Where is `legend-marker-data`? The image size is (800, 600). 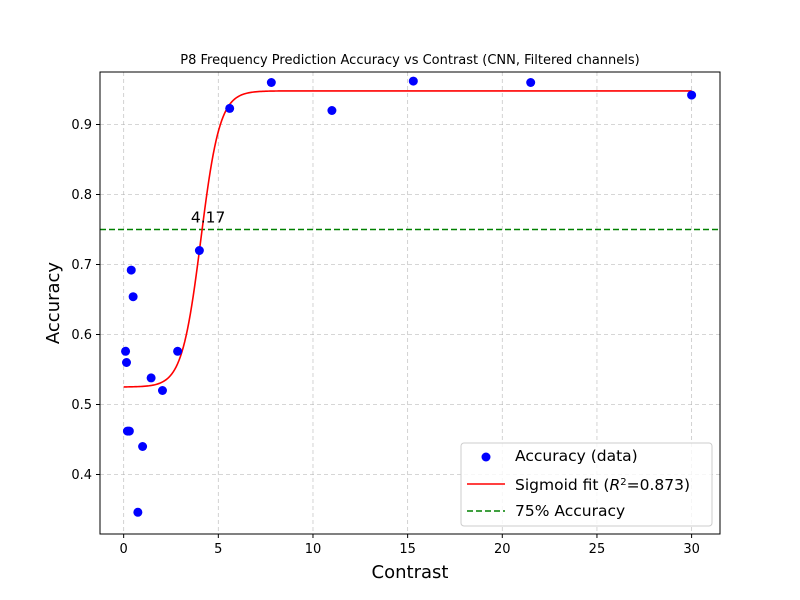
legend-marker-data is located at coordinates (486, 457).